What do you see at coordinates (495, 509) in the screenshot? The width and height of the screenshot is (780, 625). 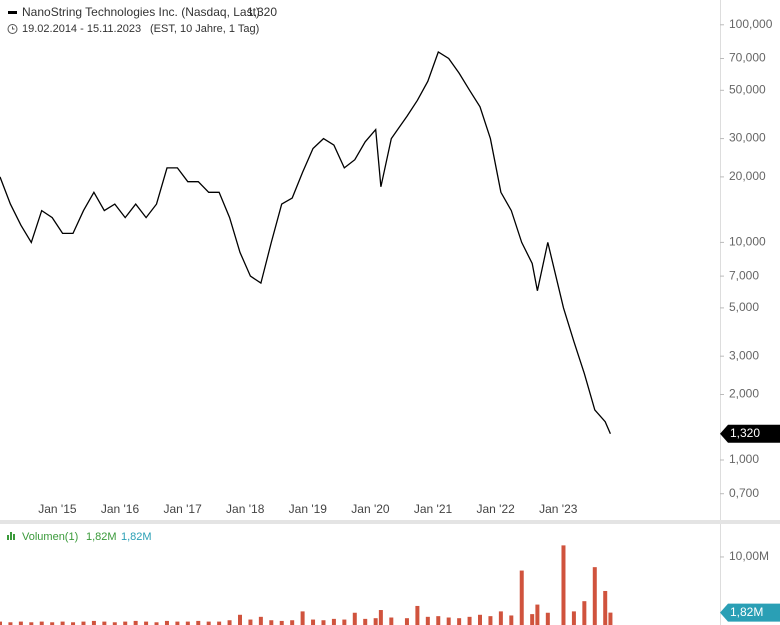 I see `x-tick-label: Jan '22` at bounding box center [495, 509].